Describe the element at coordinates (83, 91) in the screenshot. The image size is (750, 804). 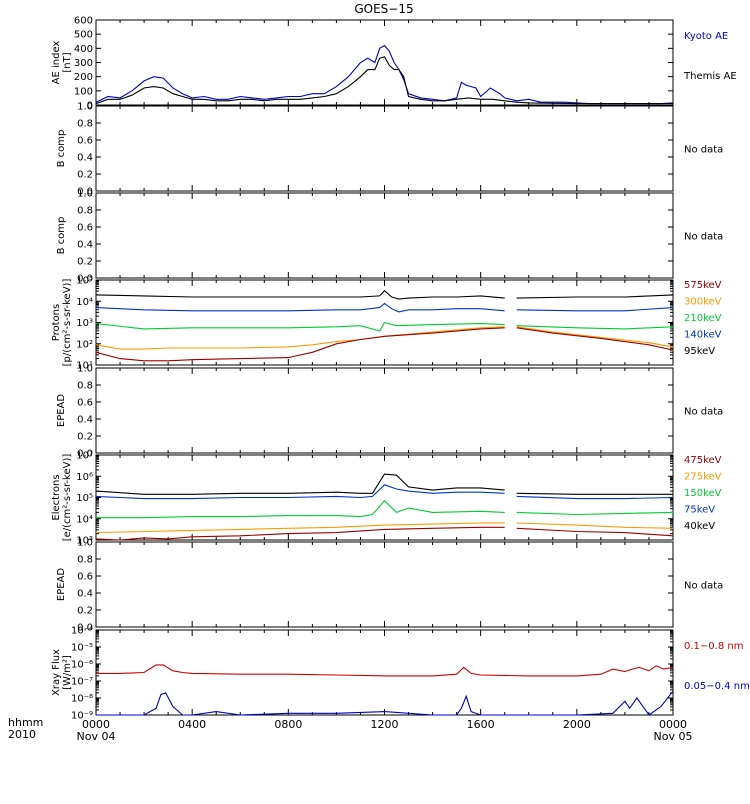
I see `y-tick-label: 100` at that location.